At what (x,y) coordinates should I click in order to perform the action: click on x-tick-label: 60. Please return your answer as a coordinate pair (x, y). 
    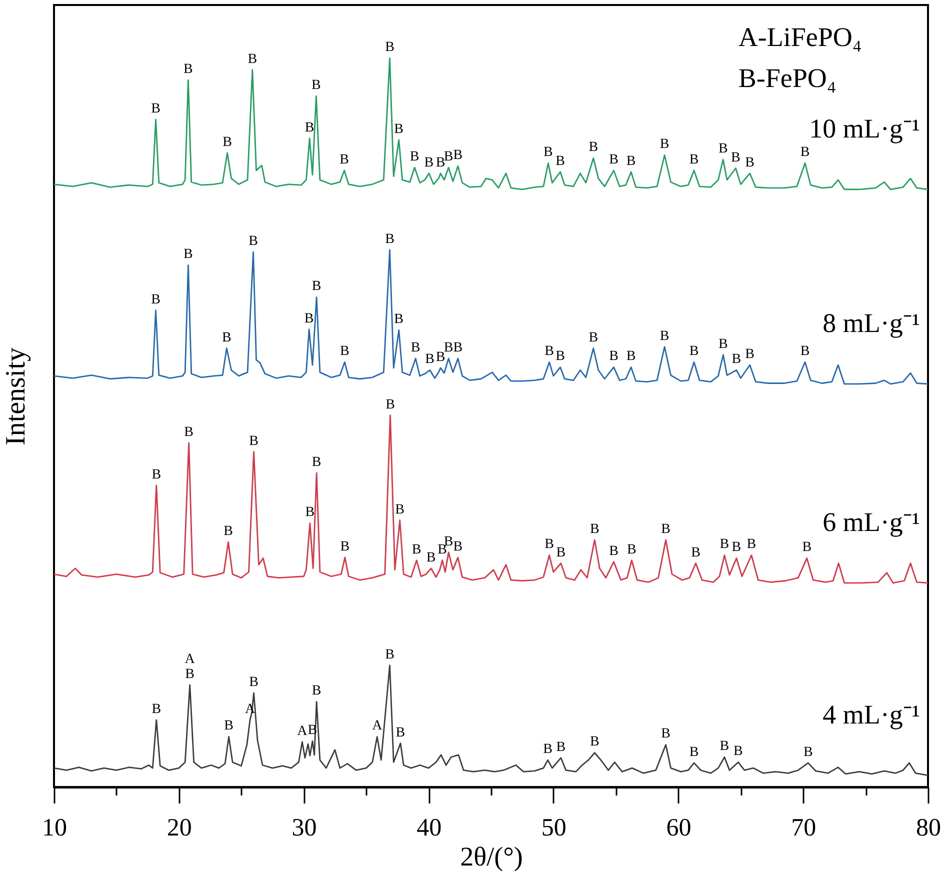
    Looking at the image, I should click on (679, 828).